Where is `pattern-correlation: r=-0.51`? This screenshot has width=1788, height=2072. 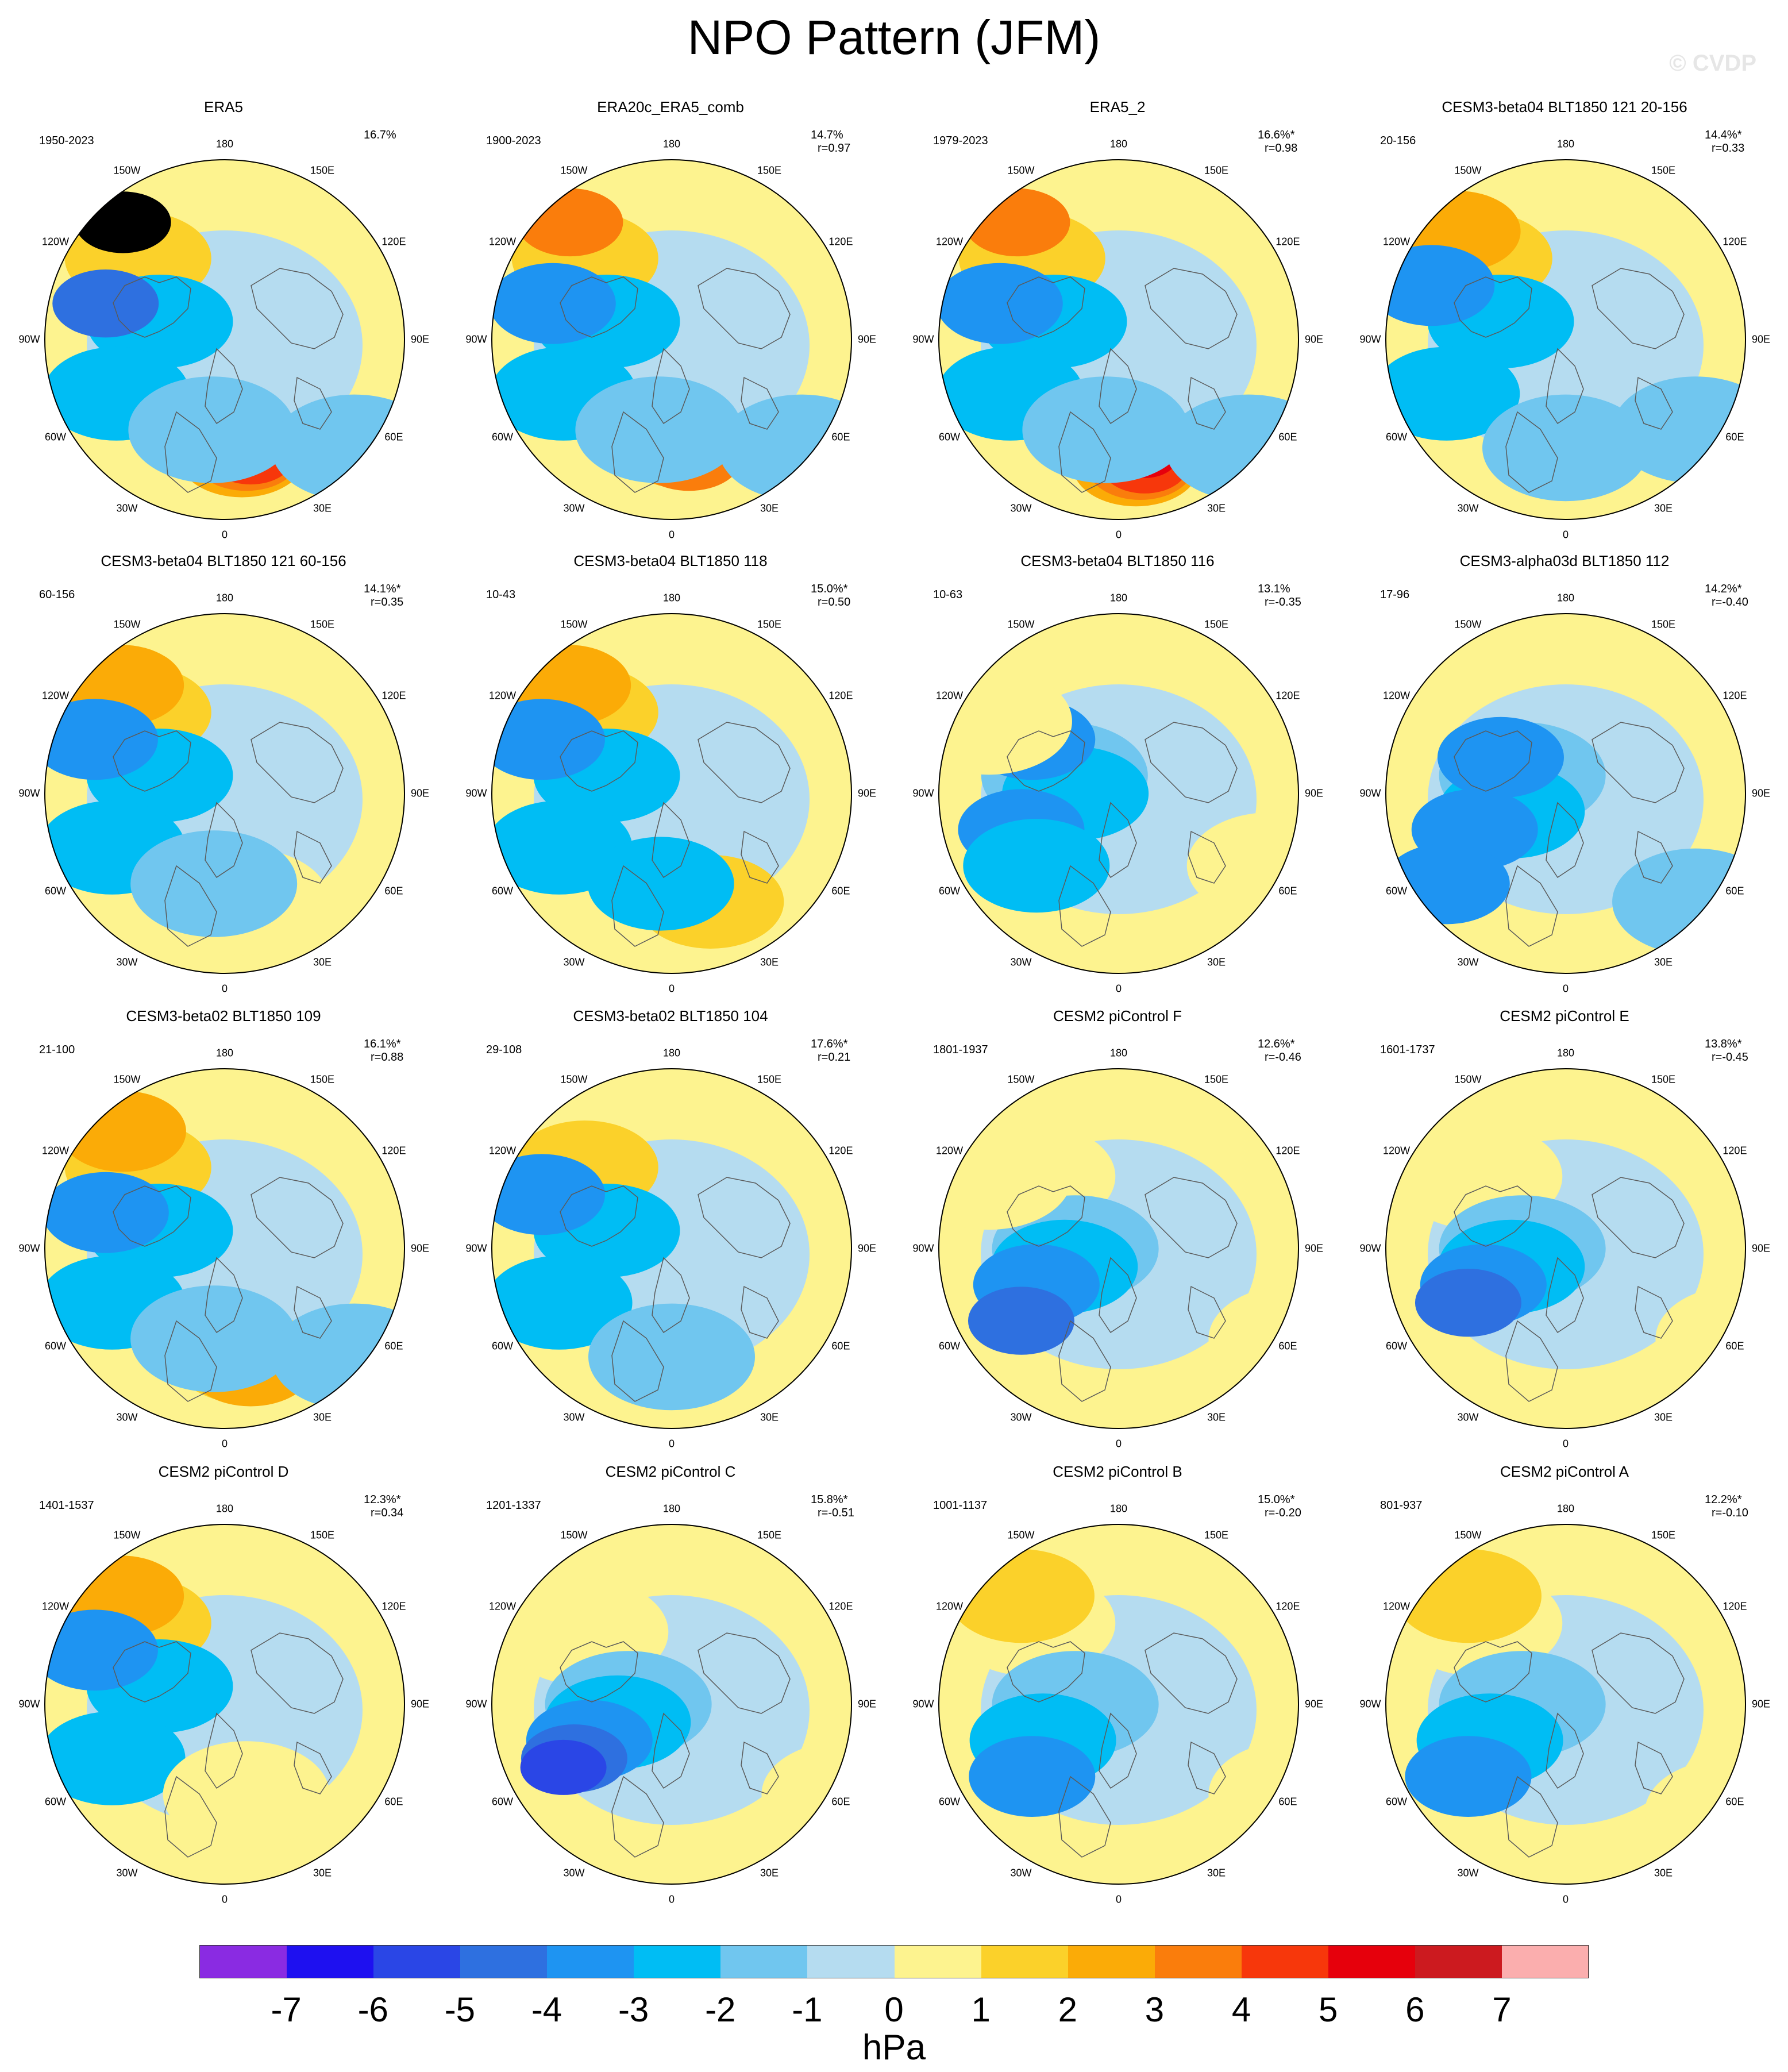 pattern-correlation: r=-0.51 is located at coordinates (836, 1513).